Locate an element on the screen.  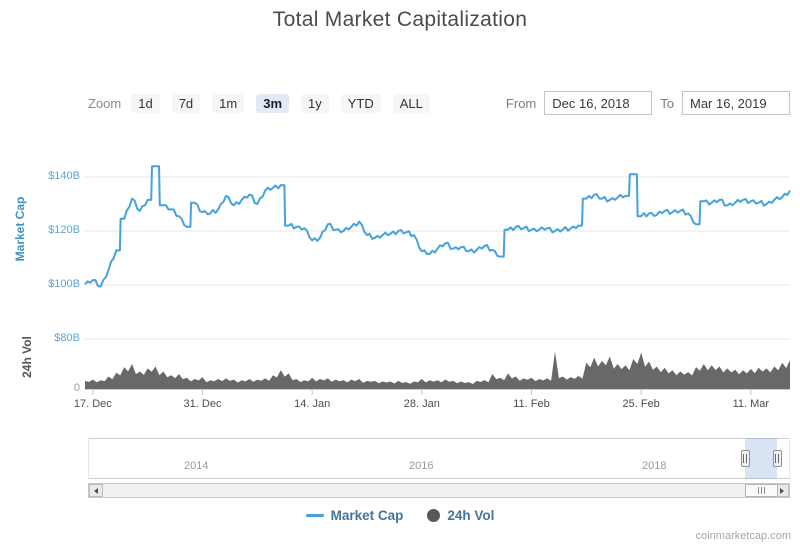
toolbar: Zoom 1d 7d 1m 3m 1y YTD ALL From To is located at coordinates (439, 103).